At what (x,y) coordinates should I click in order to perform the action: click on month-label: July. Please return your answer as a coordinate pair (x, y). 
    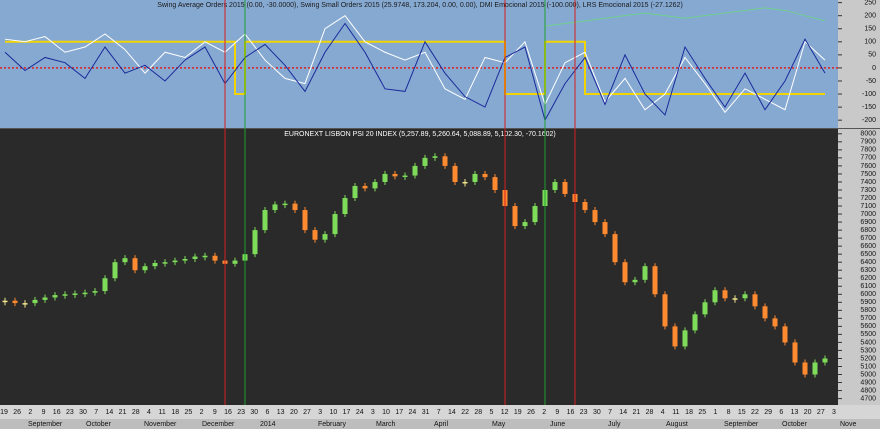
    Looking at the image, I should click on (614, 424).